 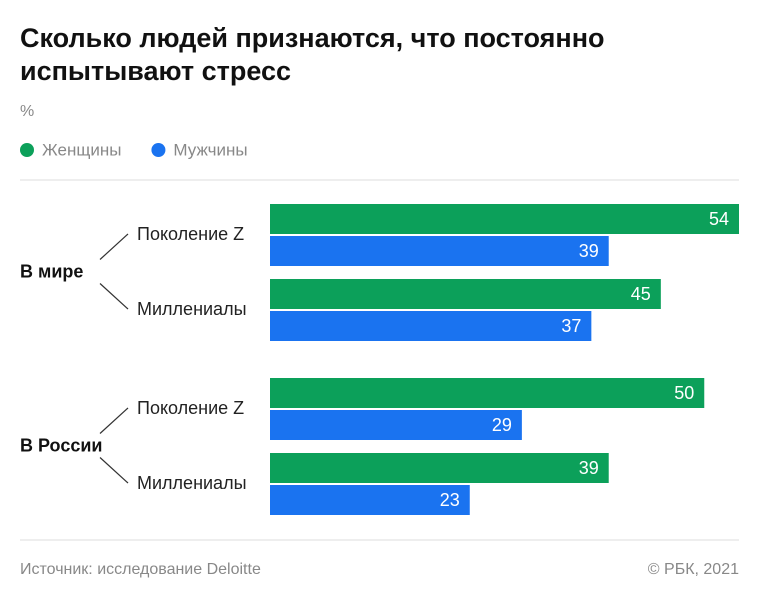 I want to click on group-label: В России, so click(x=61, y=445).